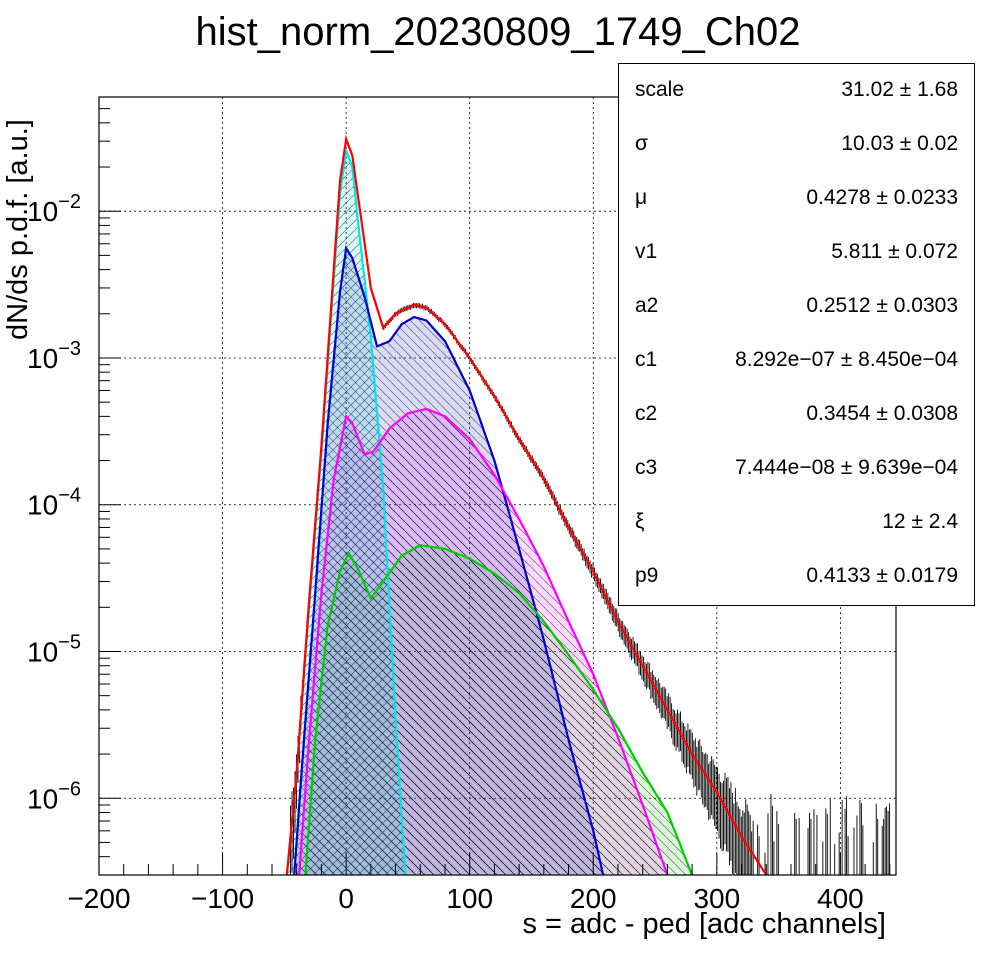 This screenshot has width=996, height=972. I want to click on stat-row: c3 7.444e−08 ± 9.639e−04, so click(796, 469).